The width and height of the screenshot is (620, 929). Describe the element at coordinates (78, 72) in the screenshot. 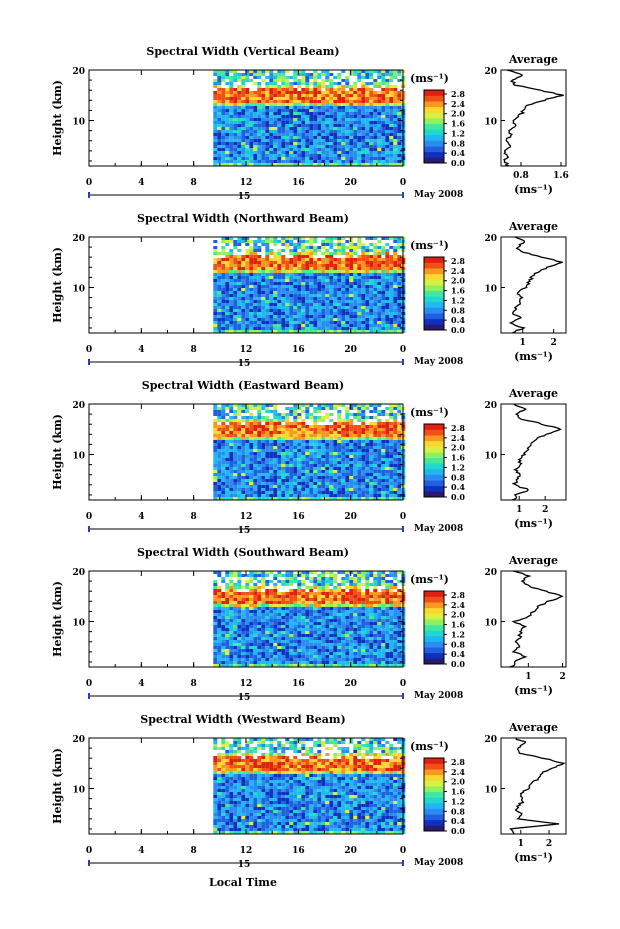

I see `y-tick-label: 20` at that location.